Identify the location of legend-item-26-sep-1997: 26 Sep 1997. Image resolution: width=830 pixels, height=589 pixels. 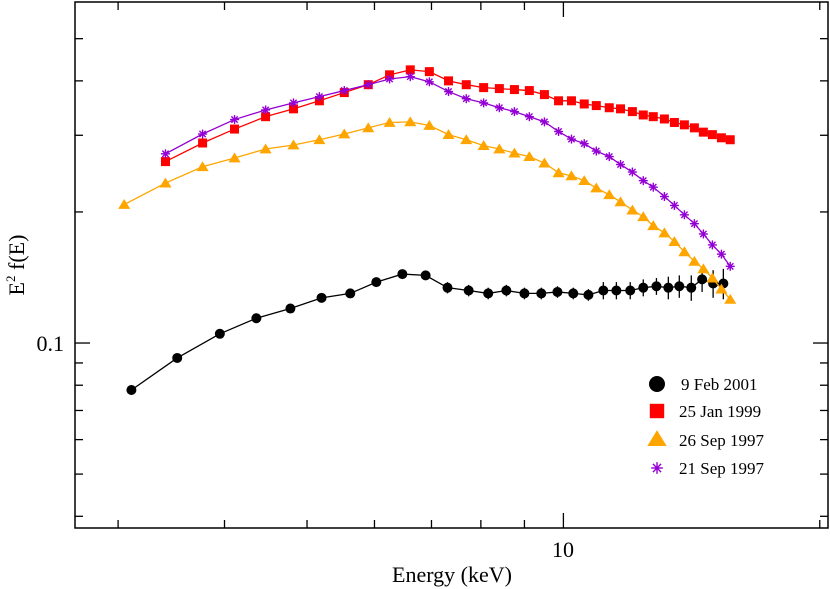
(706, 440).